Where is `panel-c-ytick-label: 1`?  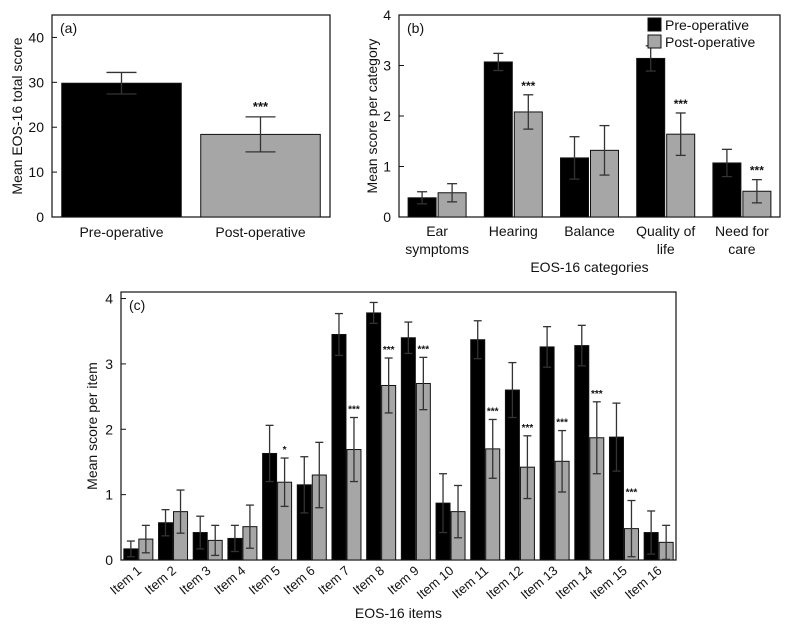 panel-c-ytick-label: 1 is located at coordinates (109, 495).